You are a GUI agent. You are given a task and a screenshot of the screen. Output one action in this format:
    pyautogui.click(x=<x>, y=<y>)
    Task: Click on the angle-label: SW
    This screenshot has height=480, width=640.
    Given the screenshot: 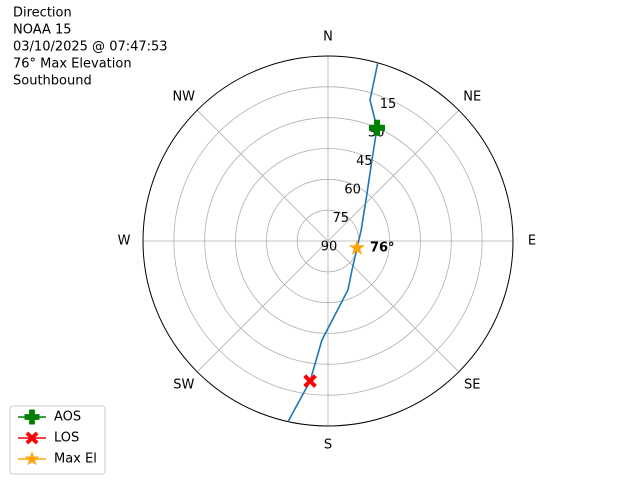 What is the action you would take?
    pyautogui.click(x=183, y=385)
    